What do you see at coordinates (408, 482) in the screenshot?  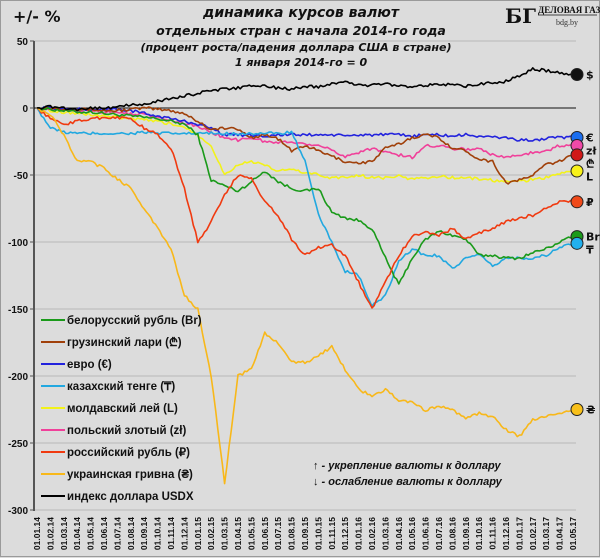 I see `annotation-down: ↓ - ослабление валюты к доллару` at bounding box center [408, 482].